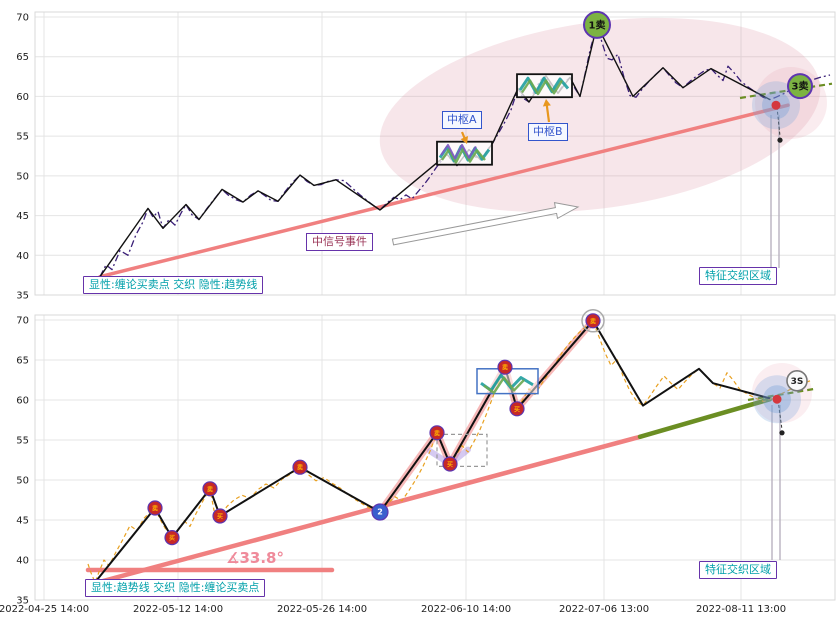  I want to click on x-tick-label: 2022-07-06 13:00, so click(604, 609).